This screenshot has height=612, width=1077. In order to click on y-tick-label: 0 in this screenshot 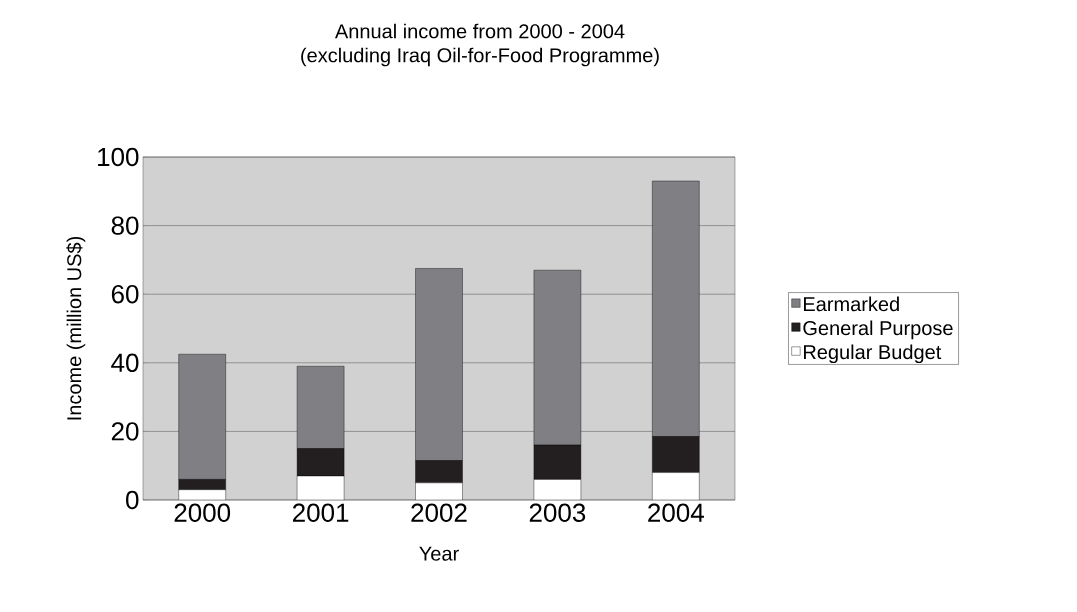, I will do `click(132, 500)`.